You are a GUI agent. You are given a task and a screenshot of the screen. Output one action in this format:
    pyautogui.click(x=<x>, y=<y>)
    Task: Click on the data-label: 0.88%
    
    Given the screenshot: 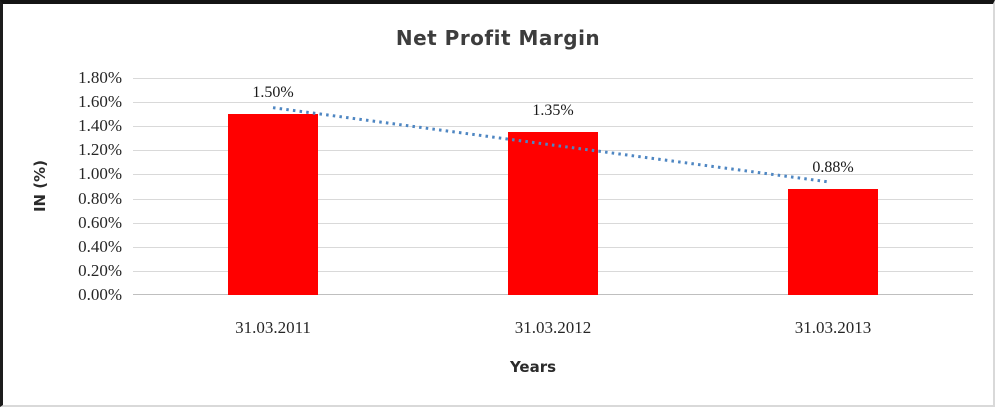 What is the action you would take?
    pyautogui.click(x=833, y=167)
    